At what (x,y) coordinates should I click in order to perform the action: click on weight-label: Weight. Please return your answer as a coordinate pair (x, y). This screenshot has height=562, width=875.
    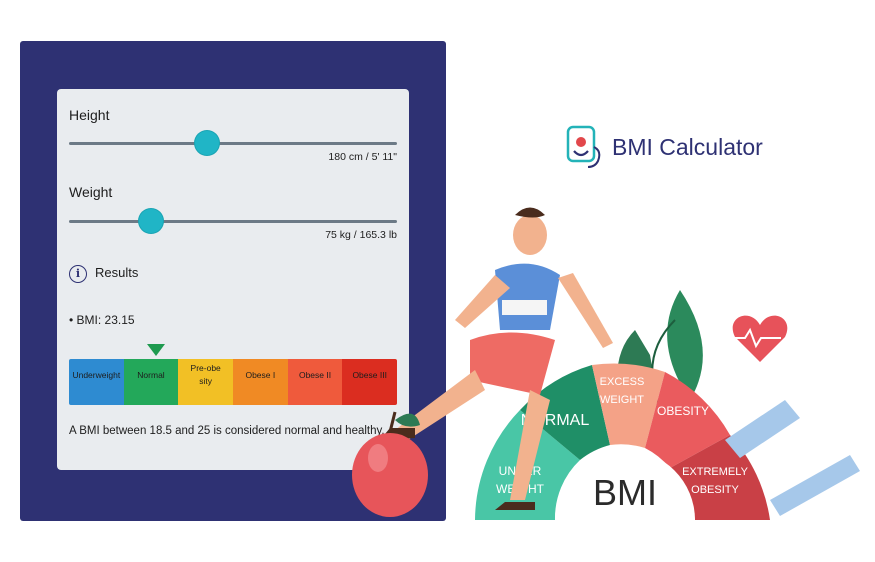
    Looking at the image, I should click on (91, 192).